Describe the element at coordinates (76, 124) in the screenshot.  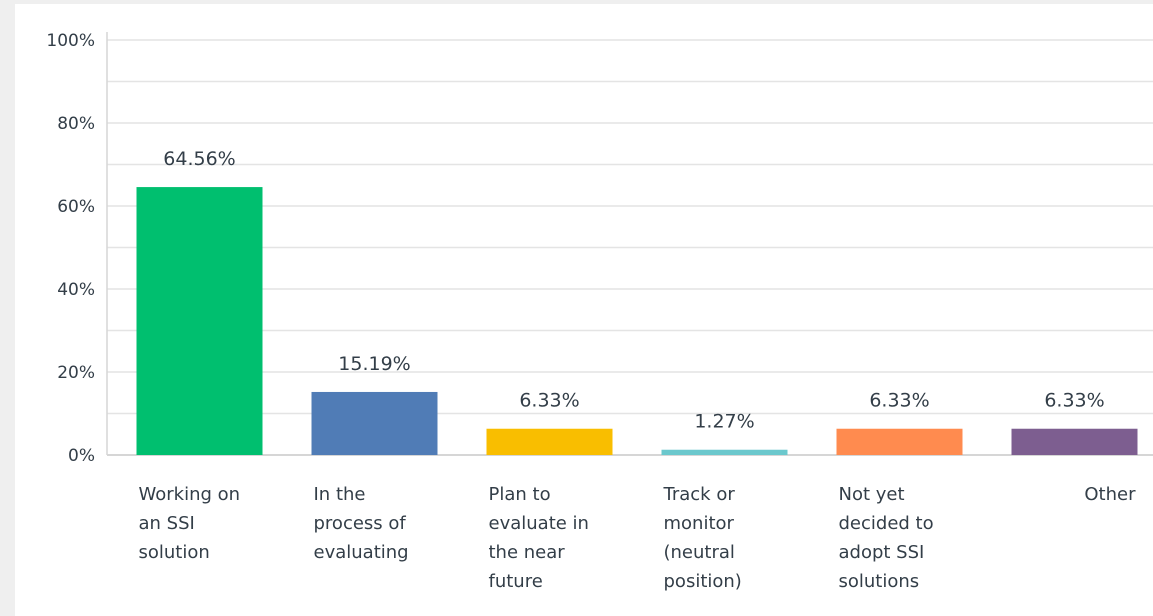
I see `y-tick-label: 80%` at that location.